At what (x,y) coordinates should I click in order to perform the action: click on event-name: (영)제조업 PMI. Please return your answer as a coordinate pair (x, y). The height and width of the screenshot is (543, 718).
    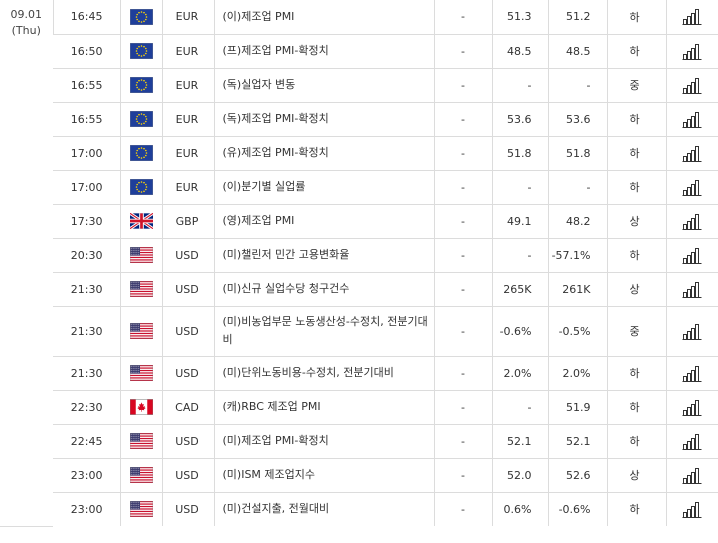
    Looking at the image, I should click on (258, 220).